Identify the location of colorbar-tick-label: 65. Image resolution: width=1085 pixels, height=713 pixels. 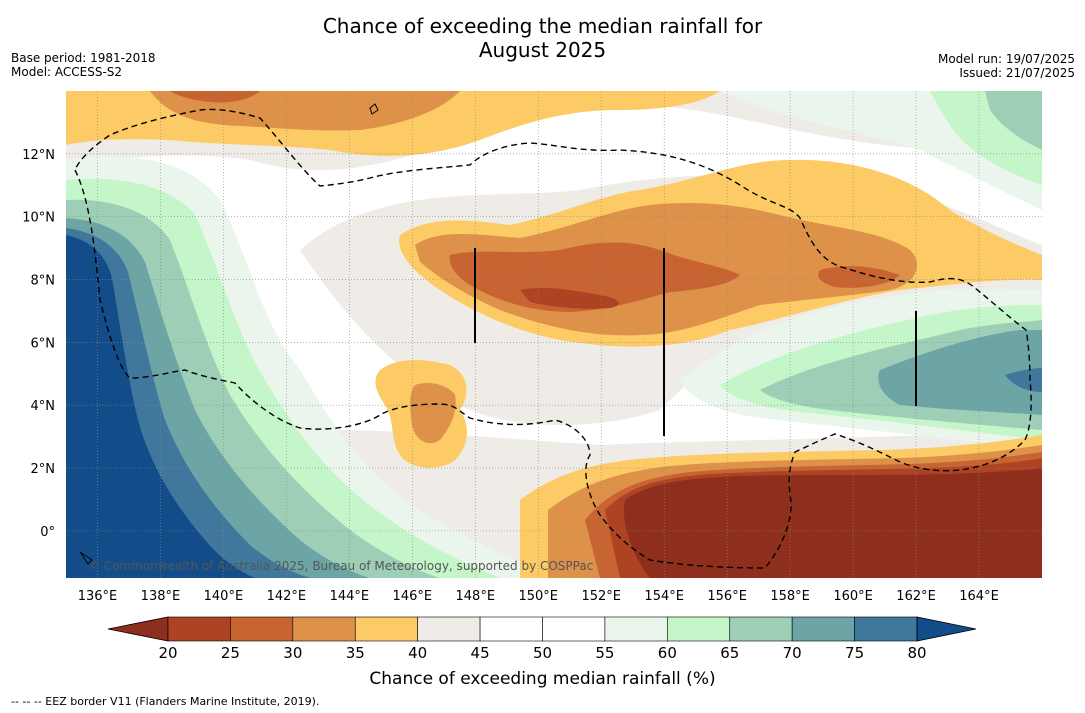
(729, 653).